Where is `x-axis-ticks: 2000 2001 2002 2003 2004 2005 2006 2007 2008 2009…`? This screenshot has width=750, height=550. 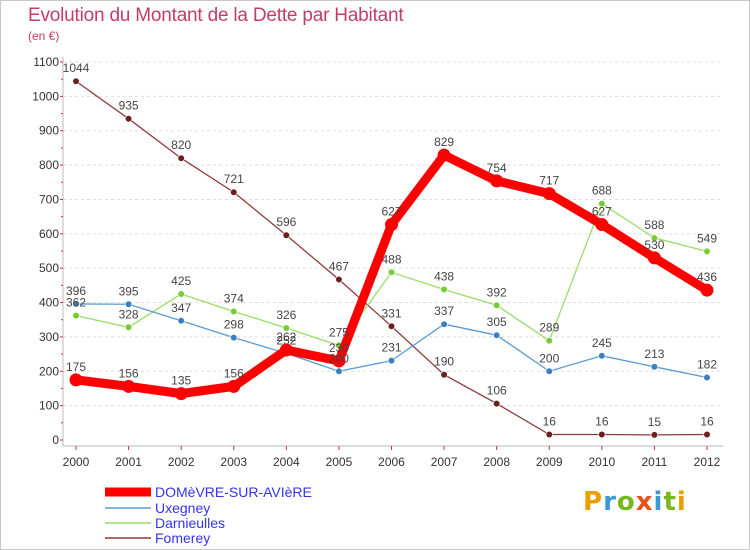
x-axis-ticks: 2000 2001 2002 2003 2004 2005 2006 2007 2008 2009… is located at coordinates (392, 457).